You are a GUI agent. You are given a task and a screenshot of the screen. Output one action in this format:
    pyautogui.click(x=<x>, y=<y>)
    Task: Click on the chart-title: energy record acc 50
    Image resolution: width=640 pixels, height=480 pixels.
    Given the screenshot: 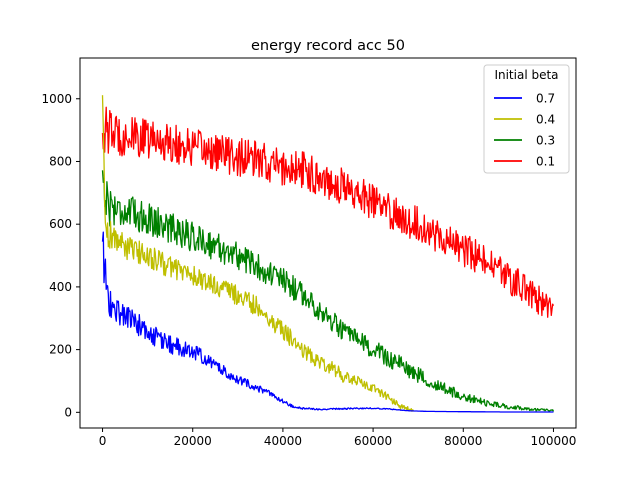 What is the action you would take?
    pyautogui.click(x=328, y=46)
    